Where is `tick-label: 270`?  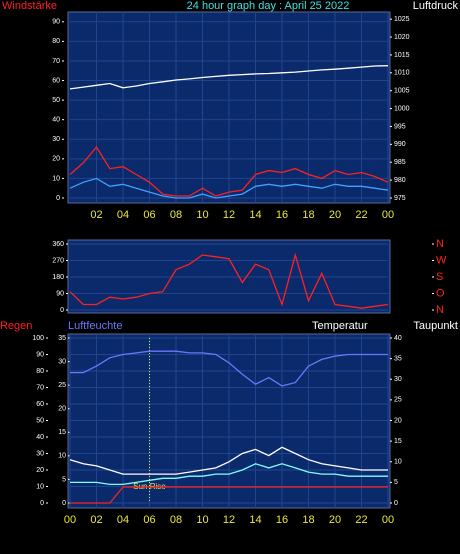
tick-label: 270 is located at coordinates (58, 260).